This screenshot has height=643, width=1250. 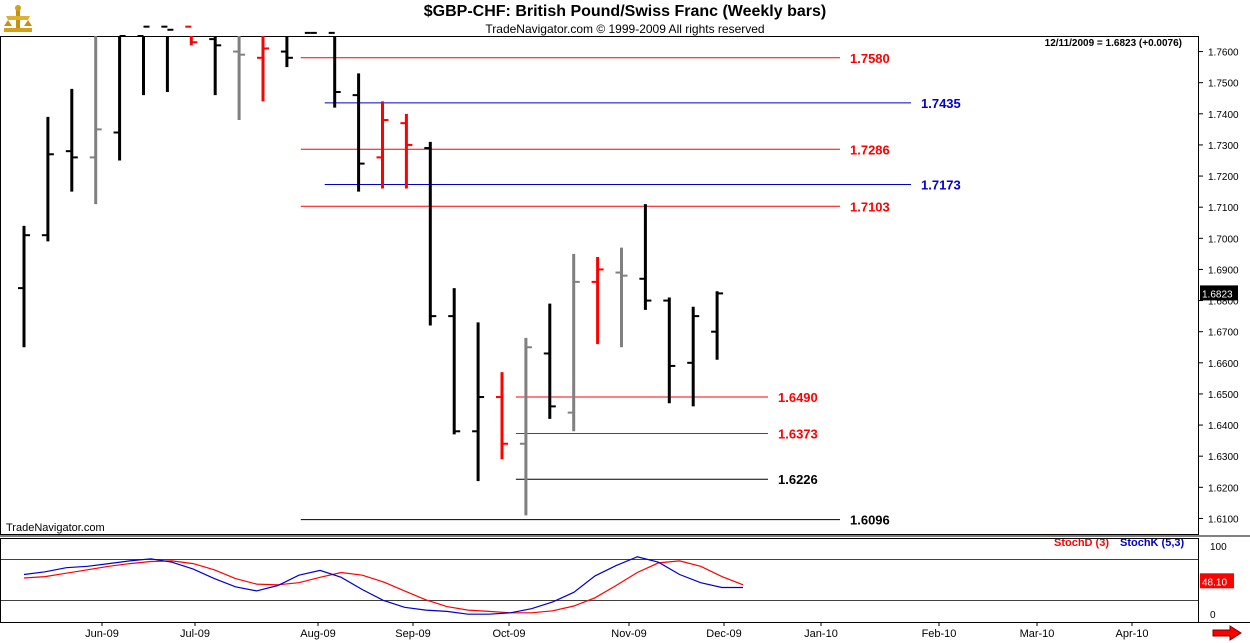 What do you see at coordinates (1223, 333) in the screenshot?
I see `y-tick-label: 1.6700` at bounding box center [1223, 333].